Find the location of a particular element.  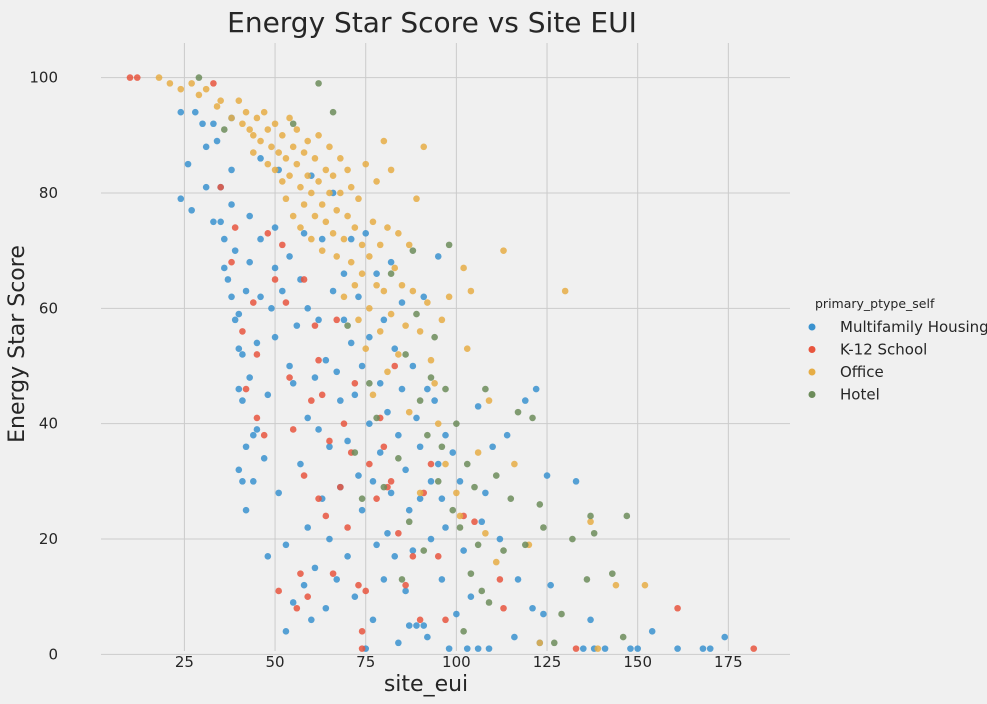

x-tick-label: 150 is located at coordinates (637, 662).